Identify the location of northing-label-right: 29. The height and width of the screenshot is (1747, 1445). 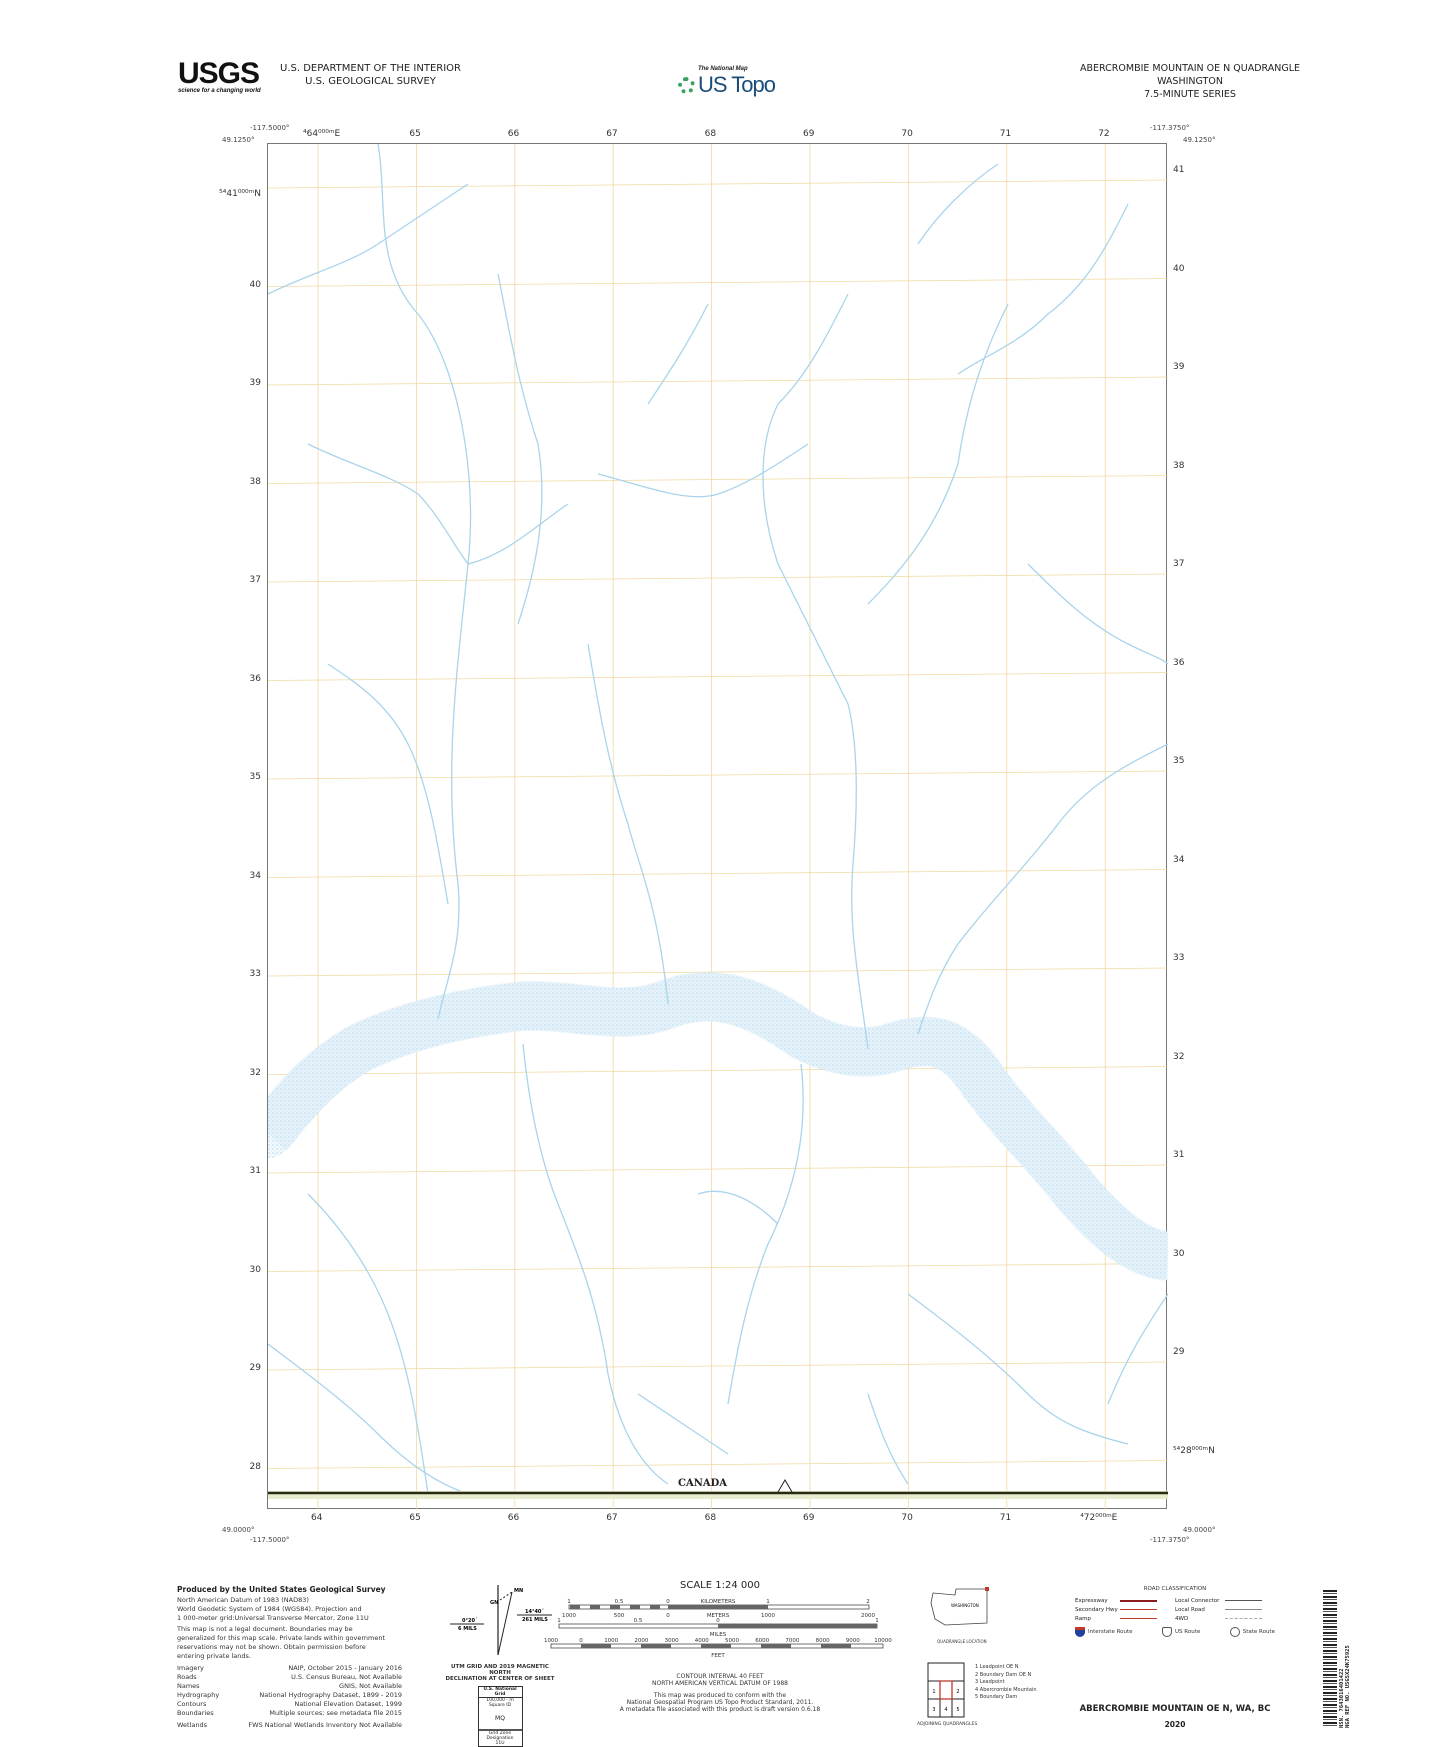
(1179, 1352).